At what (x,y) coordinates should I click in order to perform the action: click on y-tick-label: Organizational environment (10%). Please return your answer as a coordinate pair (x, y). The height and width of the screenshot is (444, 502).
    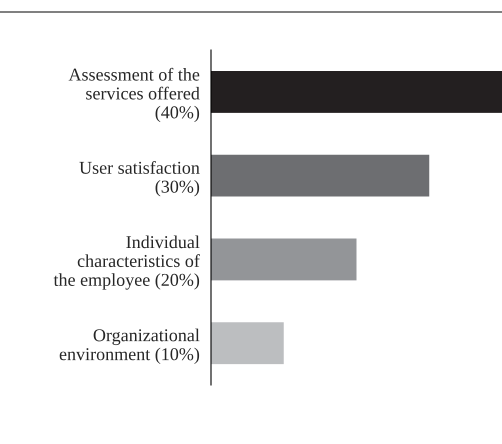
    Looking at the image, I should click on (130, 346).